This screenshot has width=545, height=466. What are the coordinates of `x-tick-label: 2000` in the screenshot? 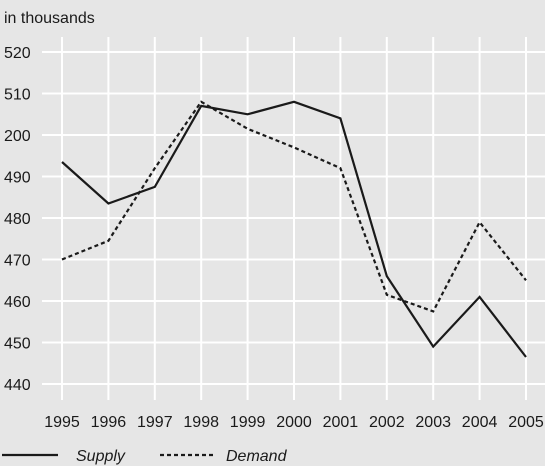 It's located at (294, 422).